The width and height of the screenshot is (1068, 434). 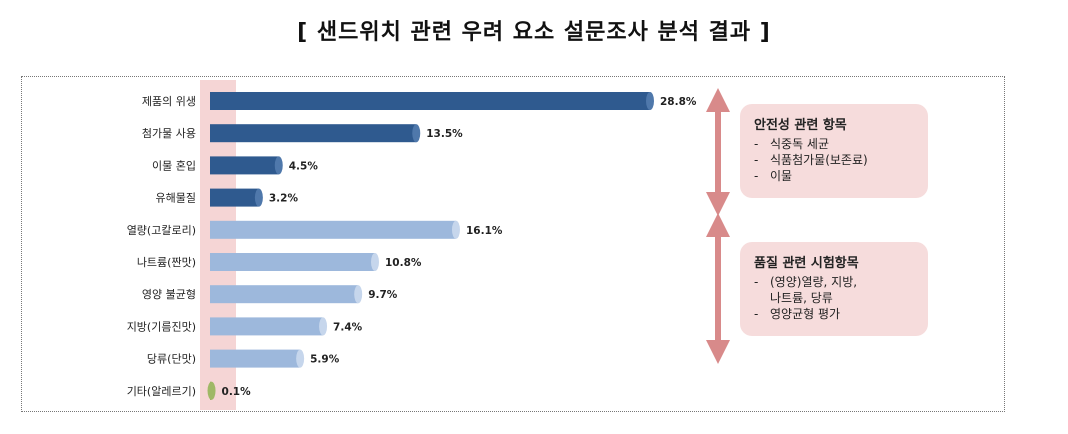 What do you see at coordinates (169, 294) in the screenshot?
I see `category-tick-label: 영양 불균형` at bounding box center [169, 294].